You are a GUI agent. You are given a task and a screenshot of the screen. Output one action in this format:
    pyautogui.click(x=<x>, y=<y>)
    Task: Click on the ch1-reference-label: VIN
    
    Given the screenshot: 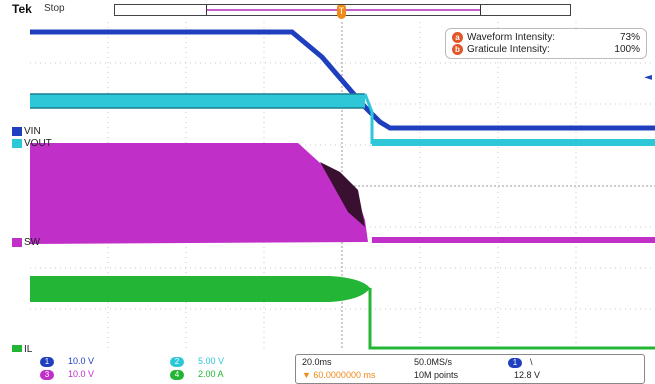 What is the action you would take?
    pyautogui.click(x=26, y=131)
    